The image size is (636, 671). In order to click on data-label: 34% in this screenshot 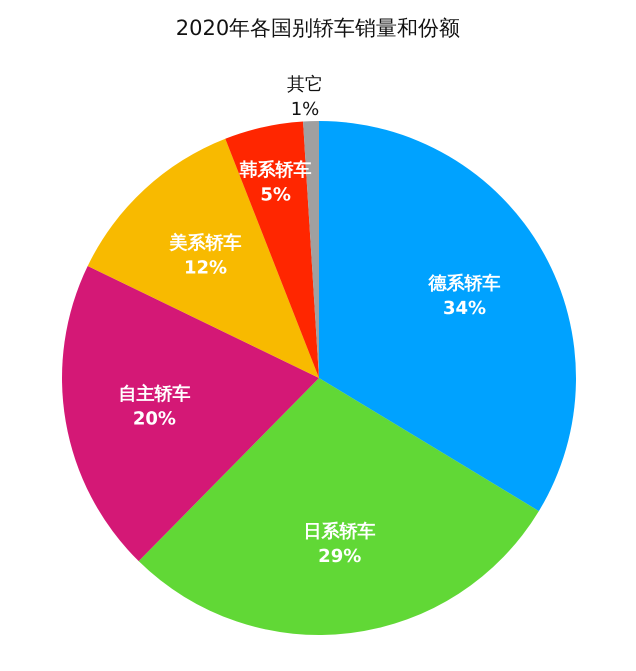, I will do `click(464, 308)`.